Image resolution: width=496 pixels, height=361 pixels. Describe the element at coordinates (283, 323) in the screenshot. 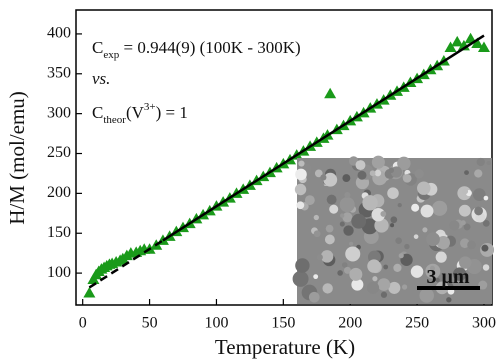

I see `x-tick-label: 150` at that location.